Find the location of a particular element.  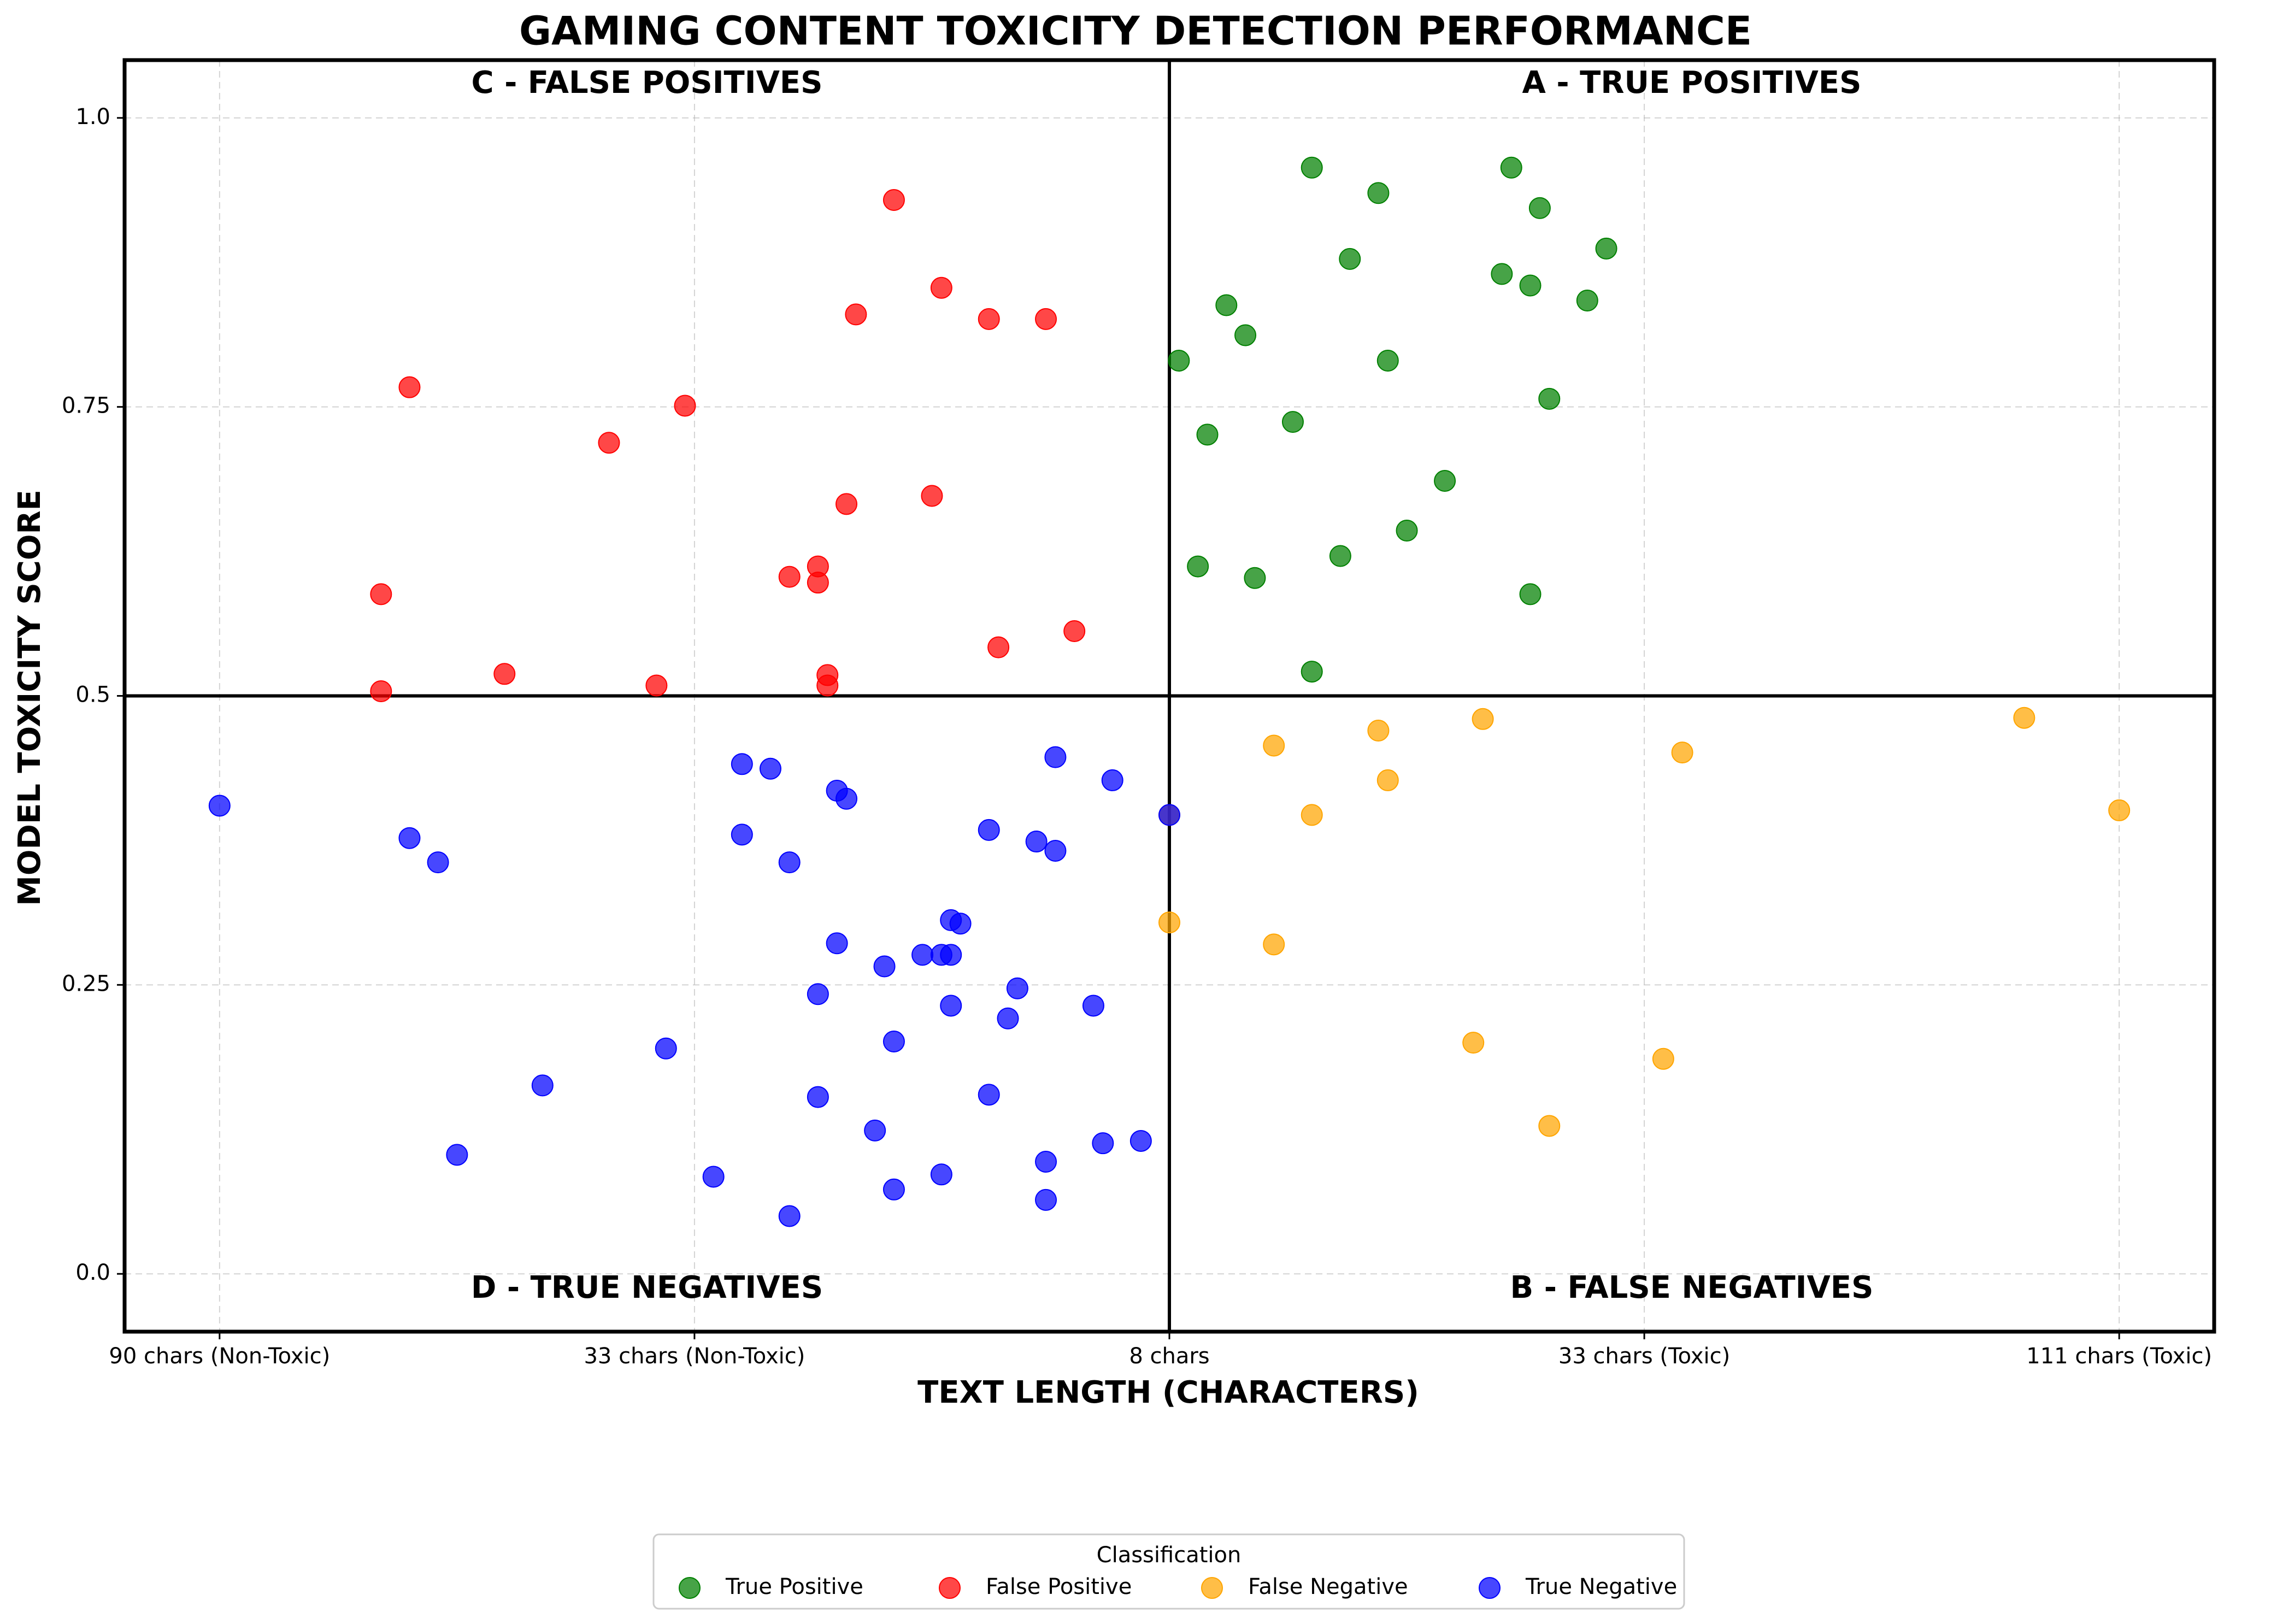

x-tick-label-2: 8 chars is located at coordinates (1169, 1356).